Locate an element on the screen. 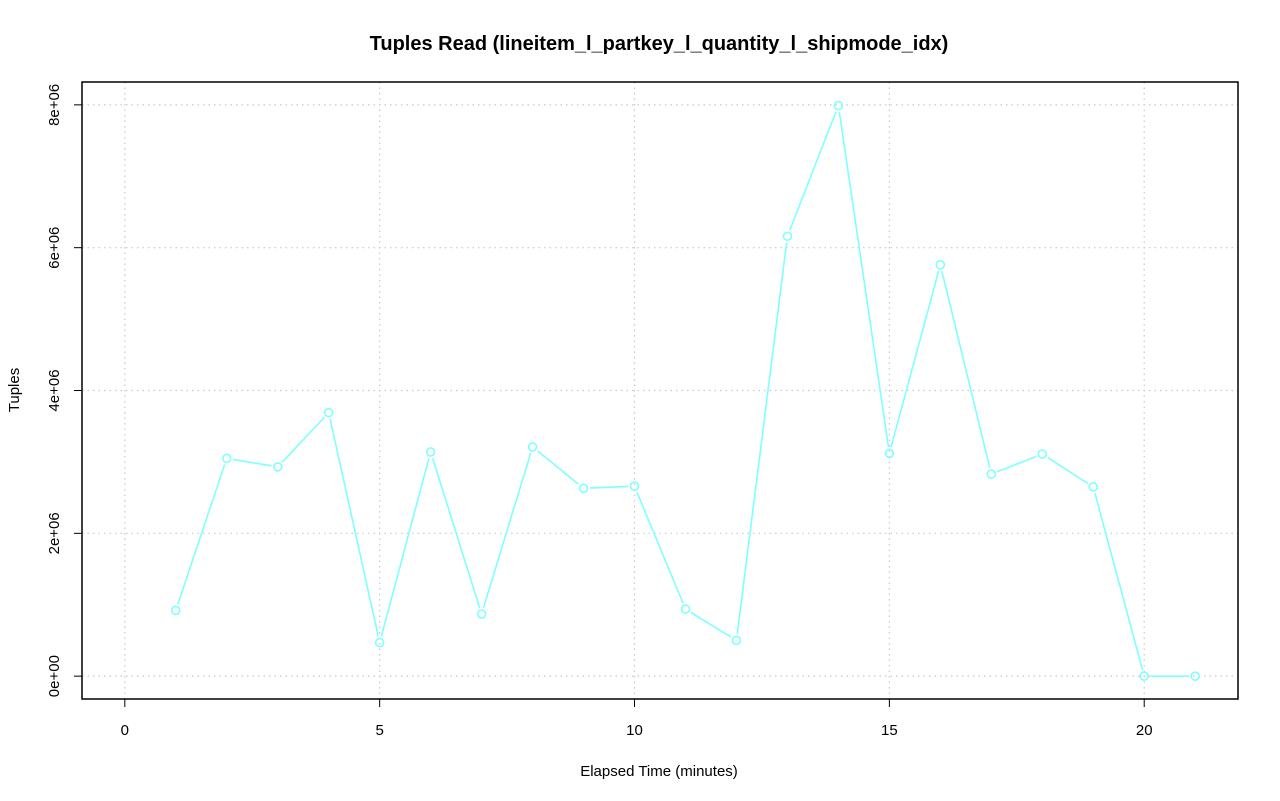 The width and height of the screenshot is (1280, 801). x-tick-label: 10 is located at coordinates (634, 730).